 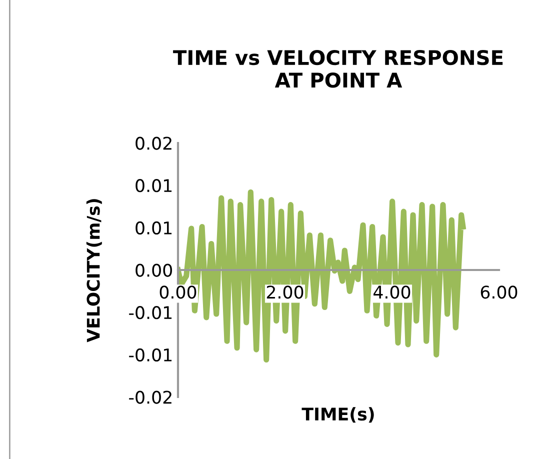 What do you see at coordinates (338, 69) in the screenshot?
I see `chart-title: TIME vs VELOCITY RESPONSE AT POINT A` at bounding box center [338, 69].